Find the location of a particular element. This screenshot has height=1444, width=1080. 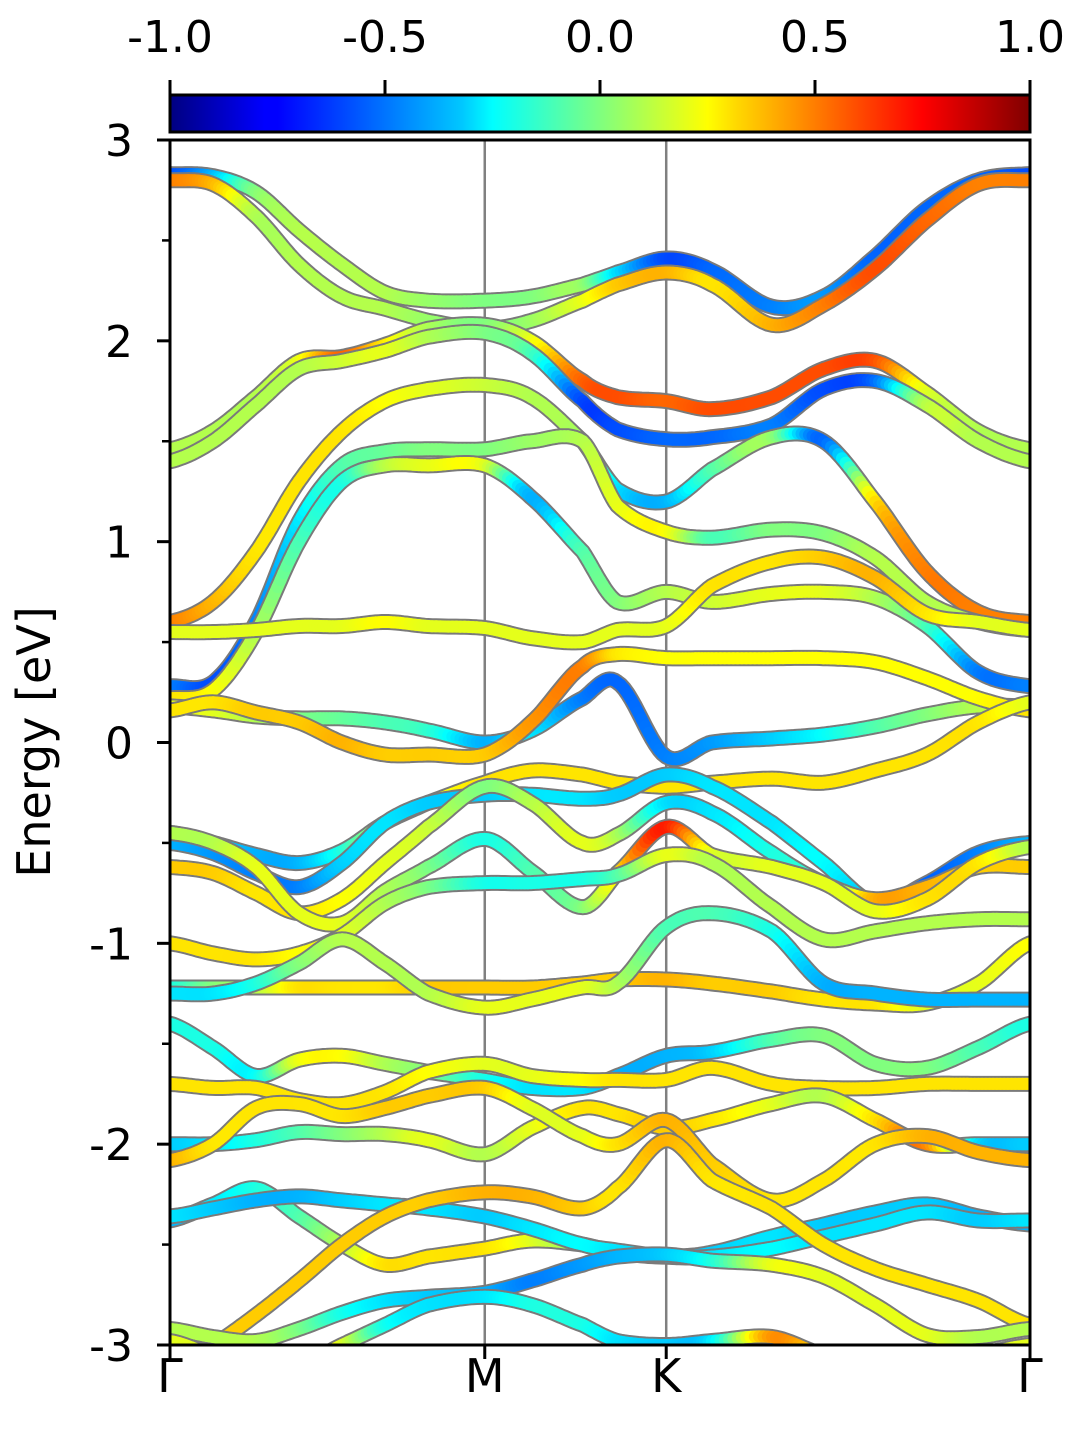

colorbar-tick-label-4: 1.0 is located at coordinates (1030, 37).